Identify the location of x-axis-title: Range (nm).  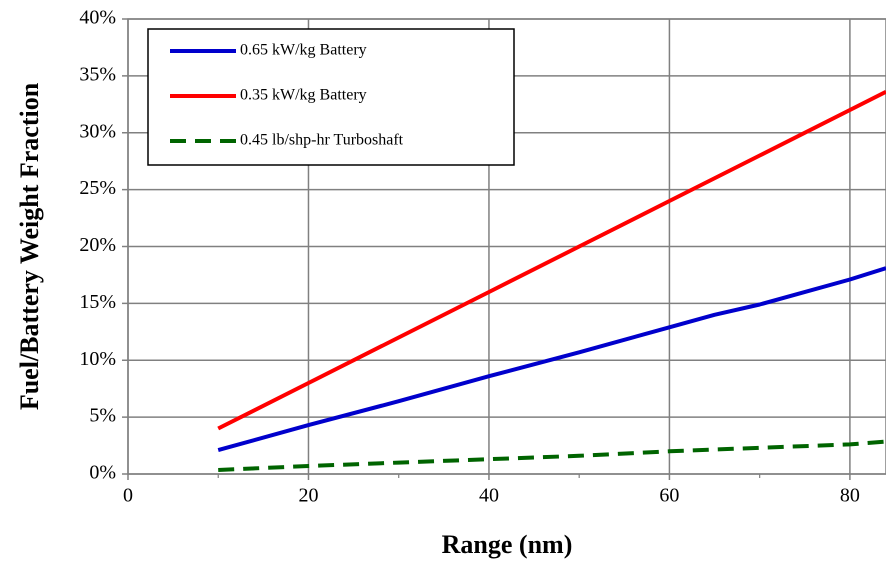
(507, 544).